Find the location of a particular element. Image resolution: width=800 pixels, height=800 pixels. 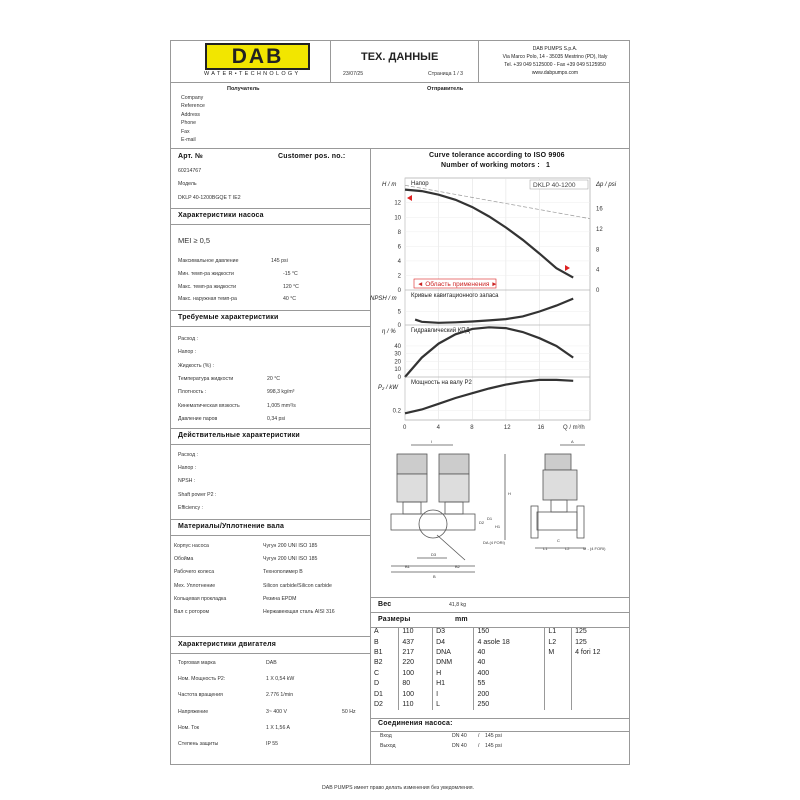

dimension-key: D3 is located at coordinates (453, 632).